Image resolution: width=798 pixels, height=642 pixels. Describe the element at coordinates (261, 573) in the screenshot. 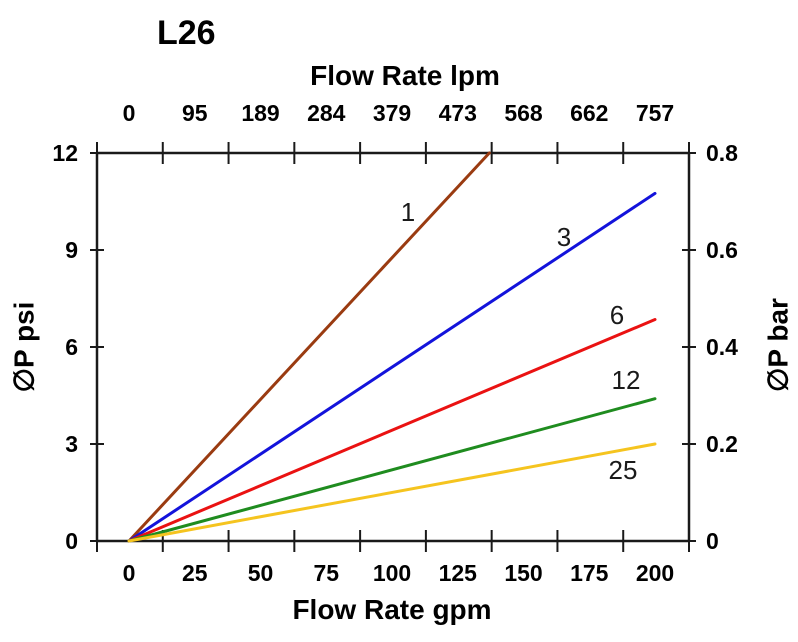

I see `bottom-tick-label: 50` at that location.